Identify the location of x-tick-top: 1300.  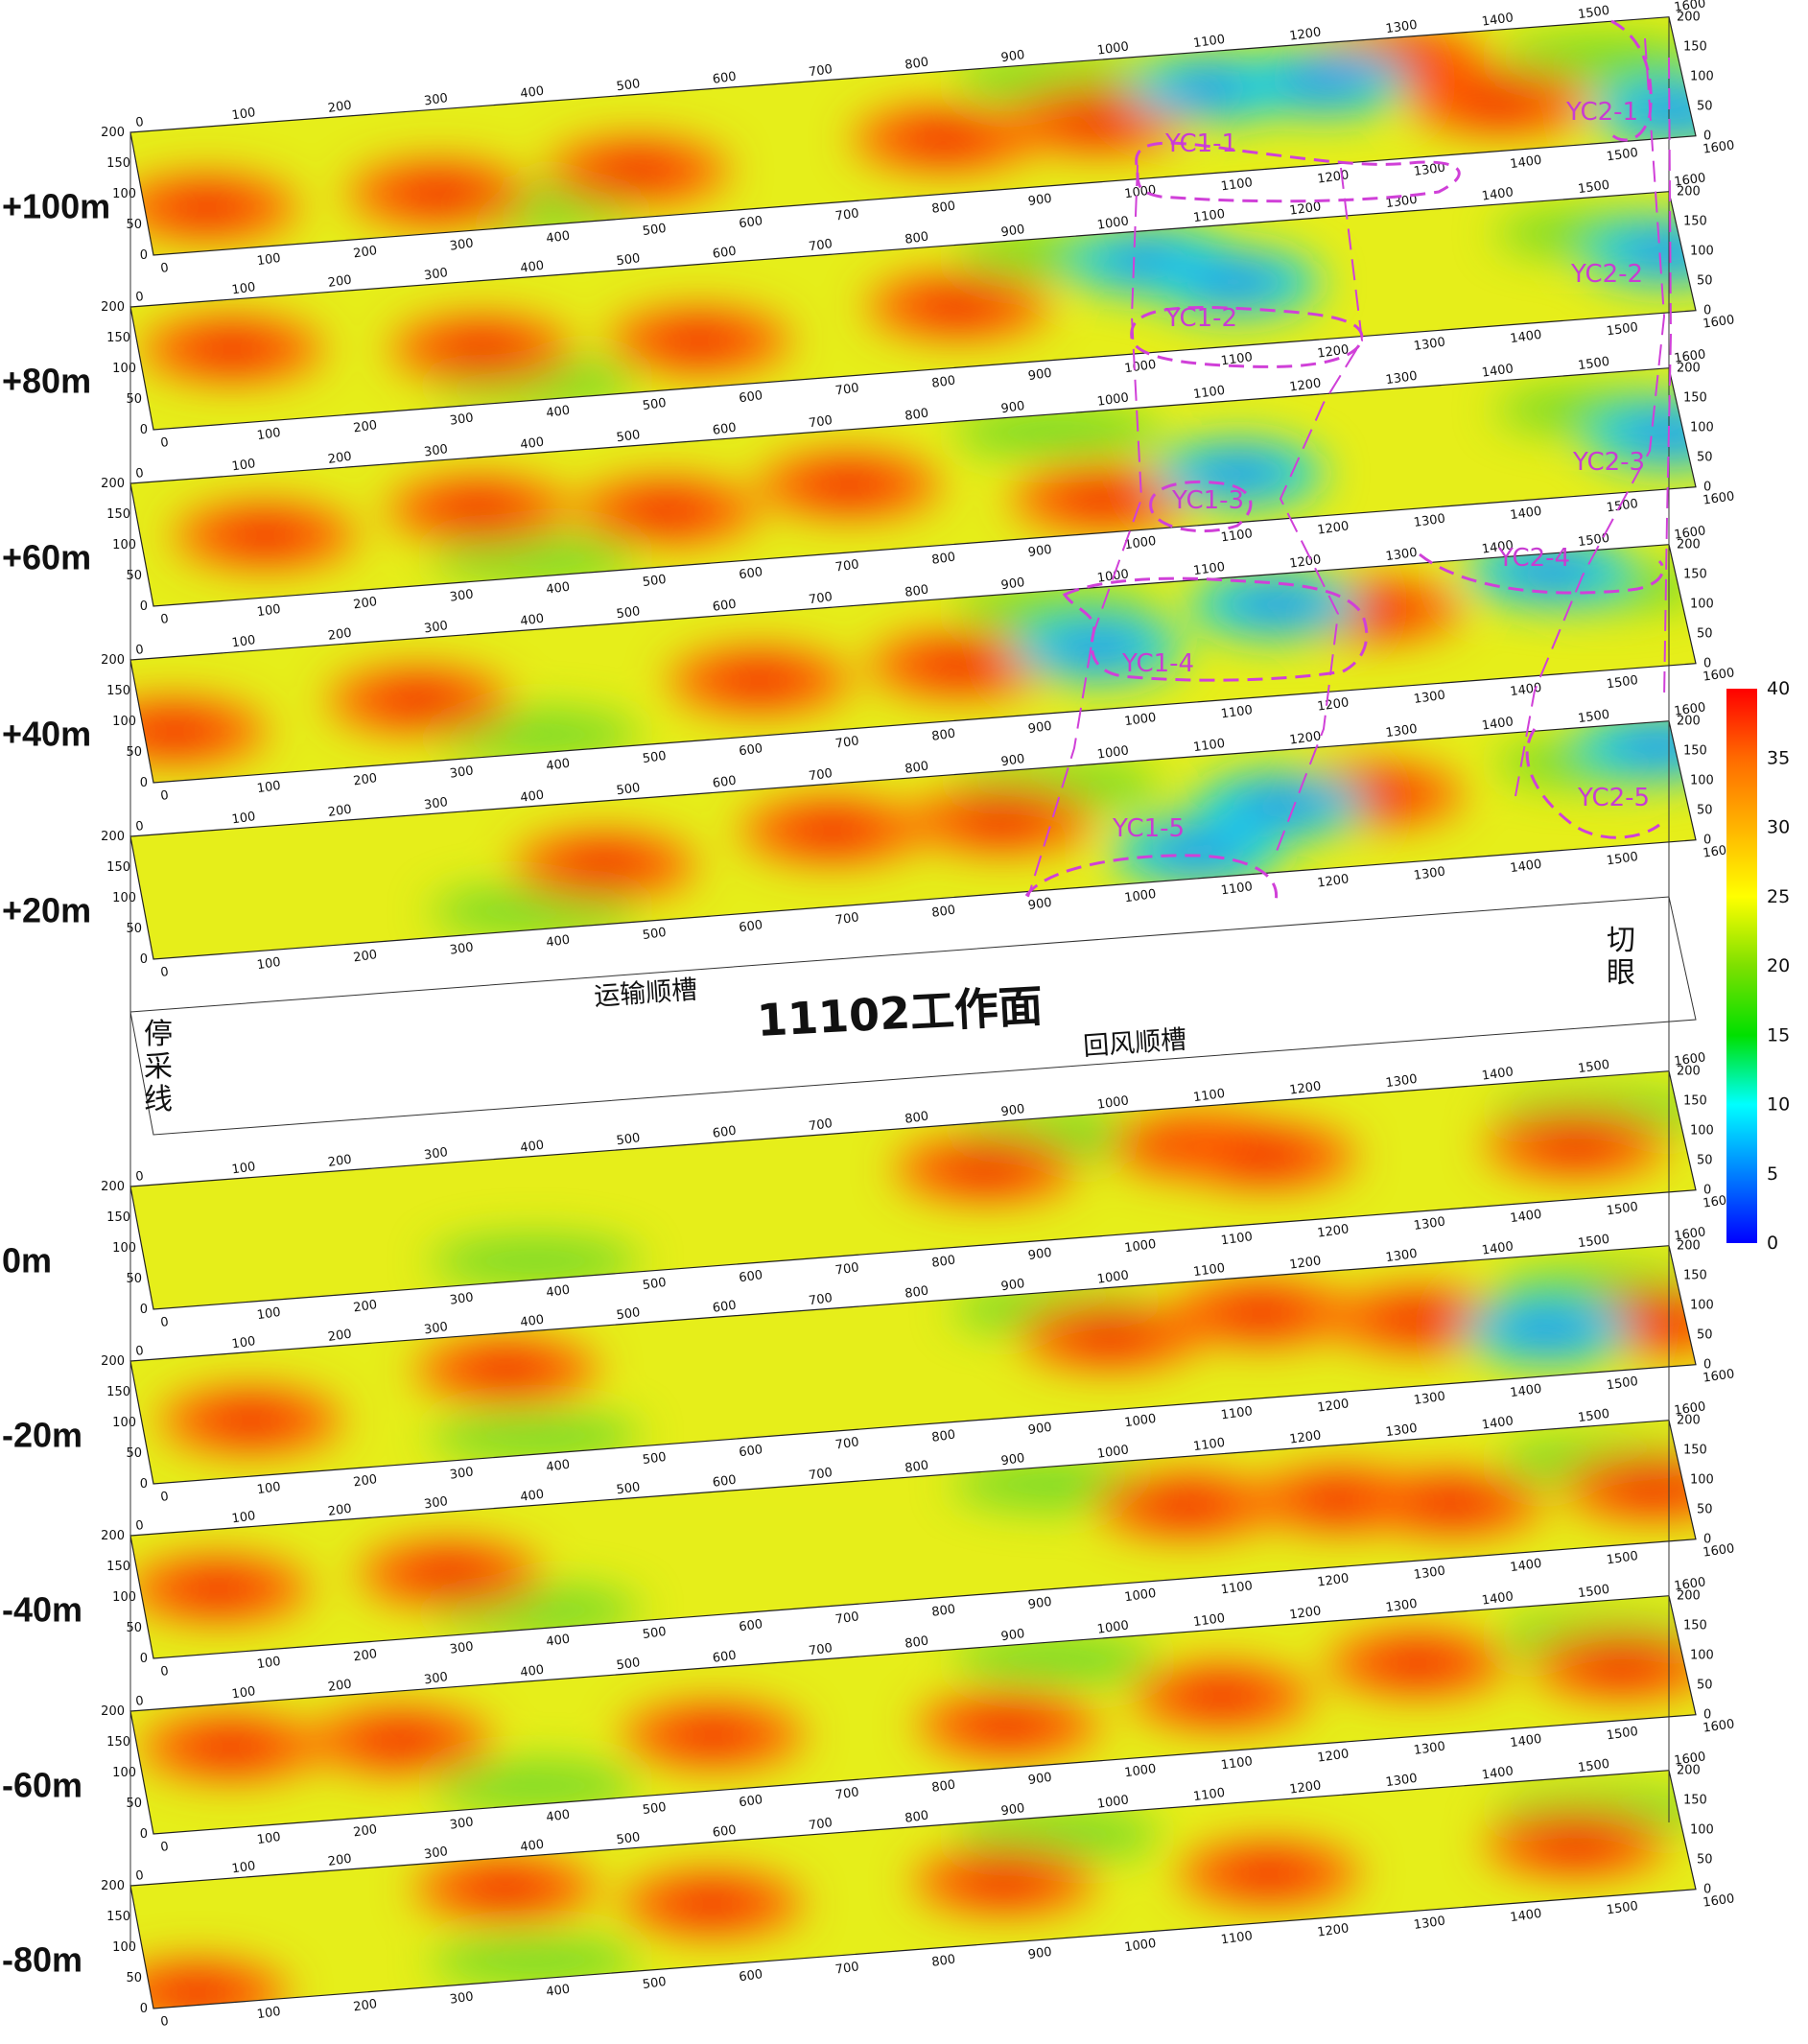
(1402, 1256).